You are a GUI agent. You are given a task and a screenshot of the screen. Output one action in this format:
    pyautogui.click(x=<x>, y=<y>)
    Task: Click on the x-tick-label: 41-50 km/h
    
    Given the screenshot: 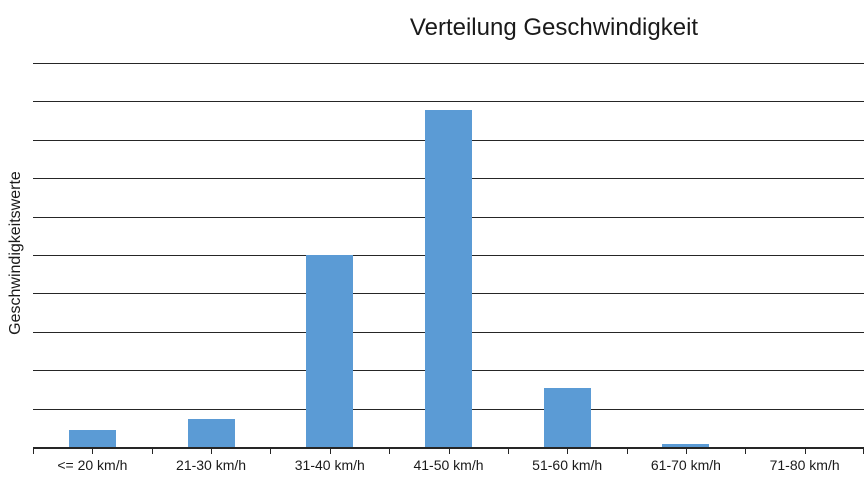 What is the action you would take?
    pyautogui.click(x=448, y=465)
    